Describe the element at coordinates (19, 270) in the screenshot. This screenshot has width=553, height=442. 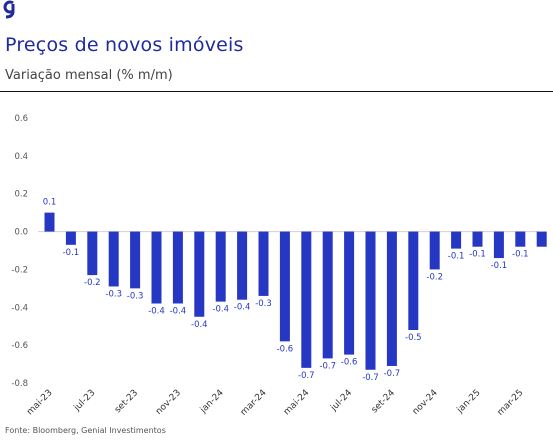
I see `y-tick-label: -0.2` at that location.